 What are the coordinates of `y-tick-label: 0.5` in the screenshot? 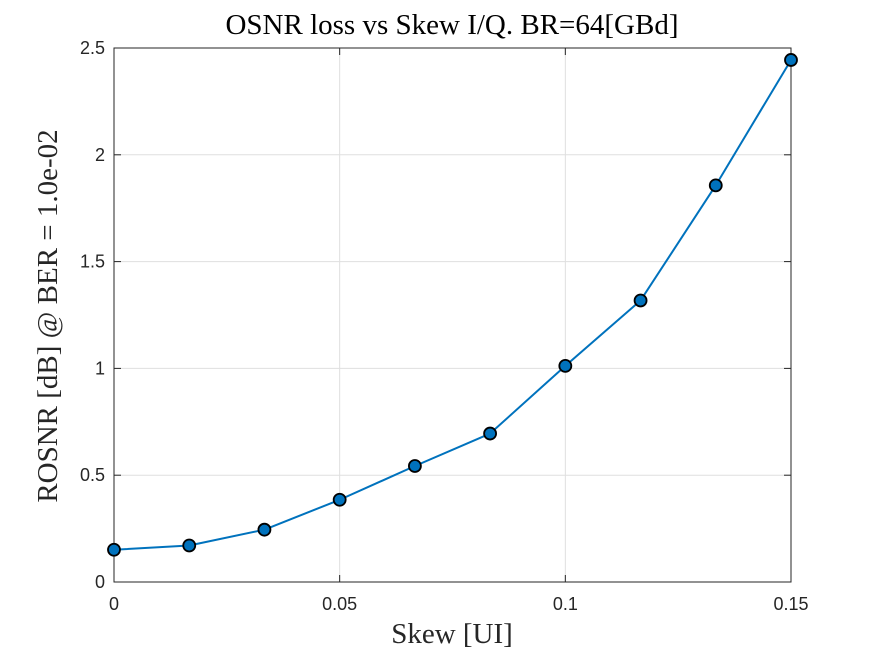 It's located at (92, 475).